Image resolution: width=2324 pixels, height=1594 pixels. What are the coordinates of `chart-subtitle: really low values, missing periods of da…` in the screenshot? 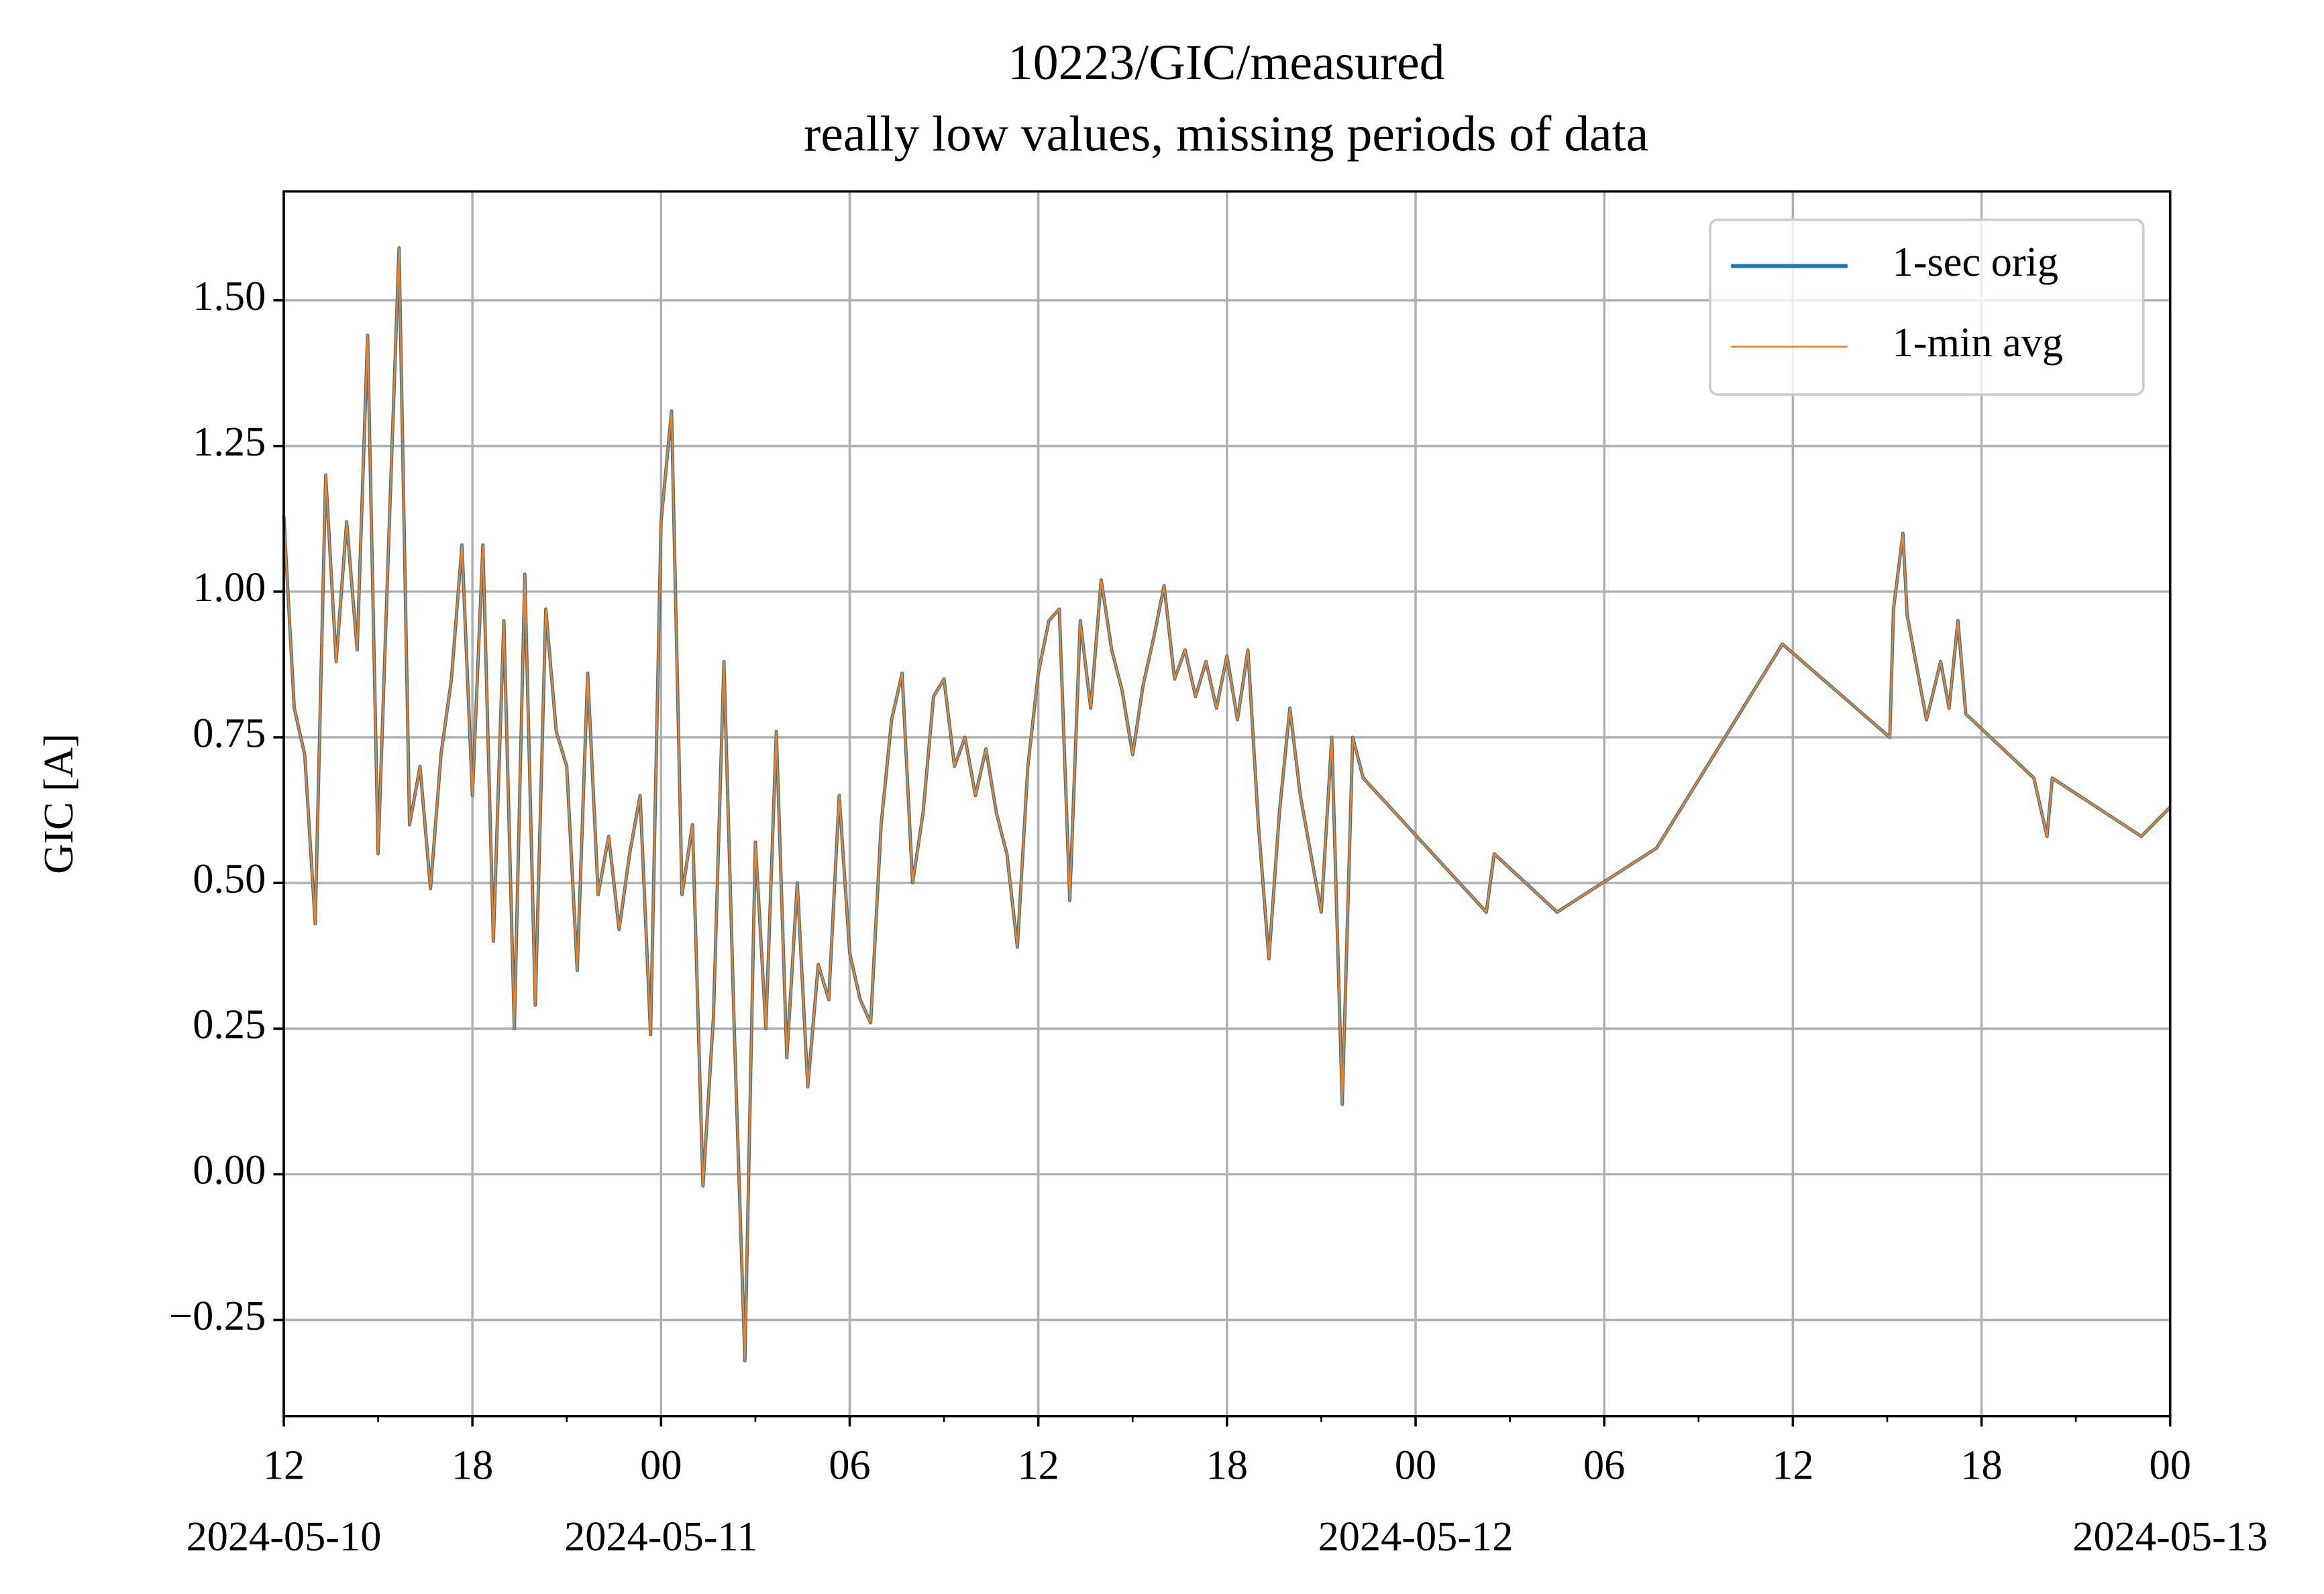 It's located at (1226, 134).